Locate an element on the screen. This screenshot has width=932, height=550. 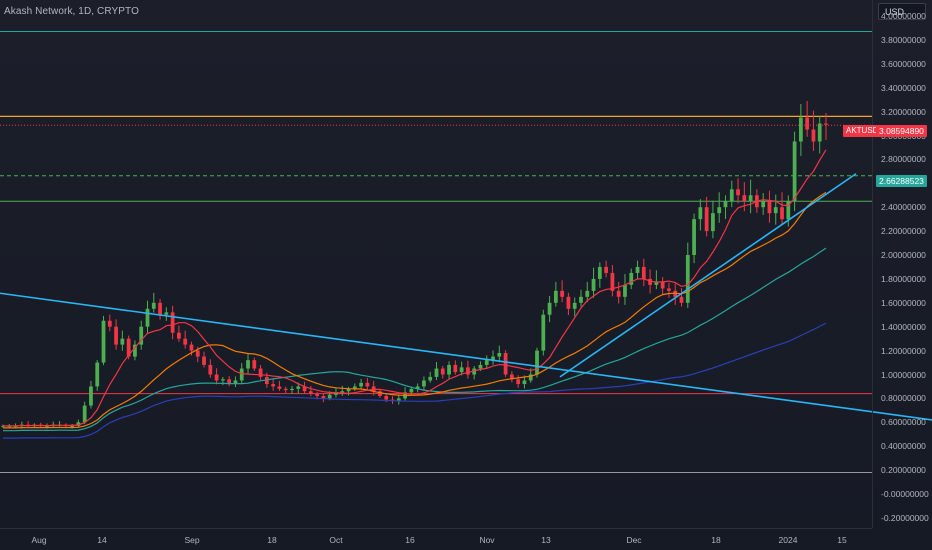
price-tick-label: 0.80000000 is located at coordinates (903, 398).